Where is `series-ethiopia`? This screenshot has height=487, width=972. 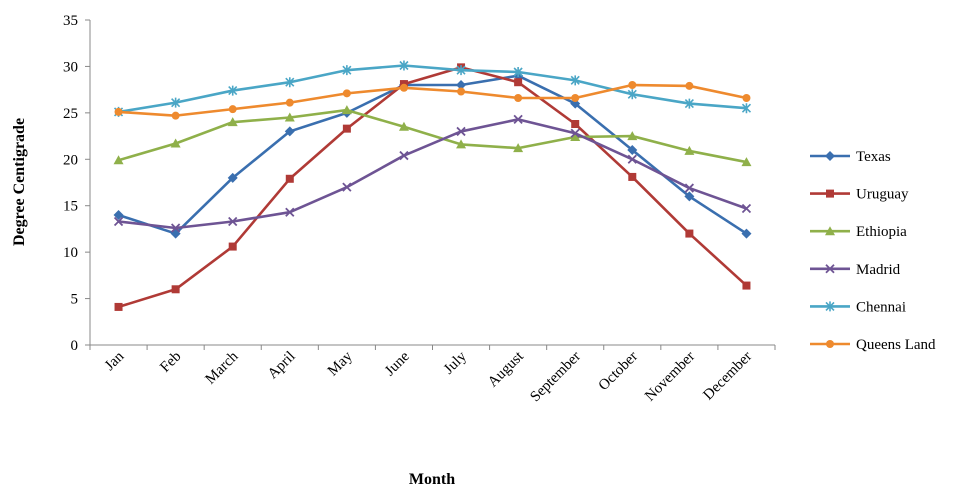
series-ethiopia is located at coordinates (432, 136).